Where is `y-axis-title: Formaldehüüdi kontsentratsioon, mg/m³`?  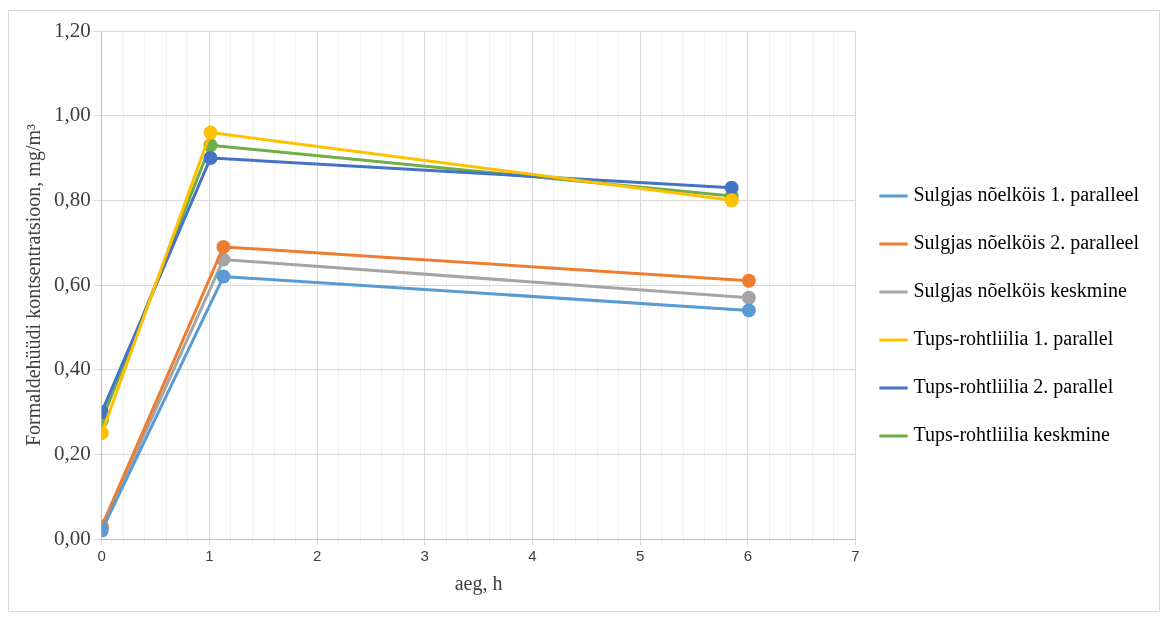 y-axis-title: Formaldehüüdi kontsentratsioon, mg/m³ is located at coordinates (34, 285).